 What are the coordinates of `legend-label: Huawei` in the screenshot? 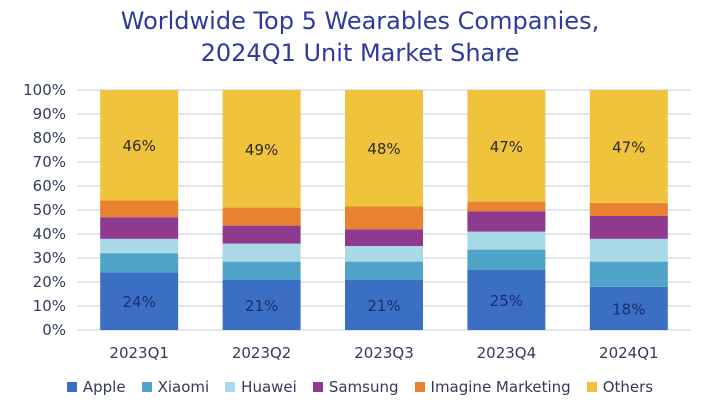 It's located at (269, 387).